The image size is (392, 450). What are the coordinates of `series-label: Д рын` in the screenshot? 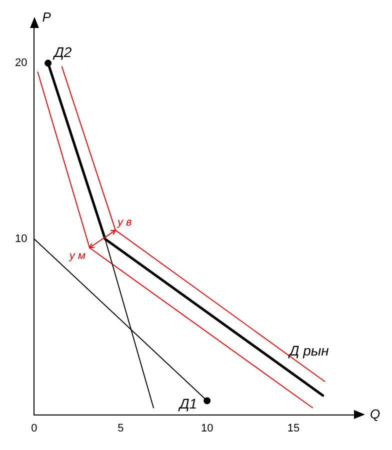 It's located at (308, 350).